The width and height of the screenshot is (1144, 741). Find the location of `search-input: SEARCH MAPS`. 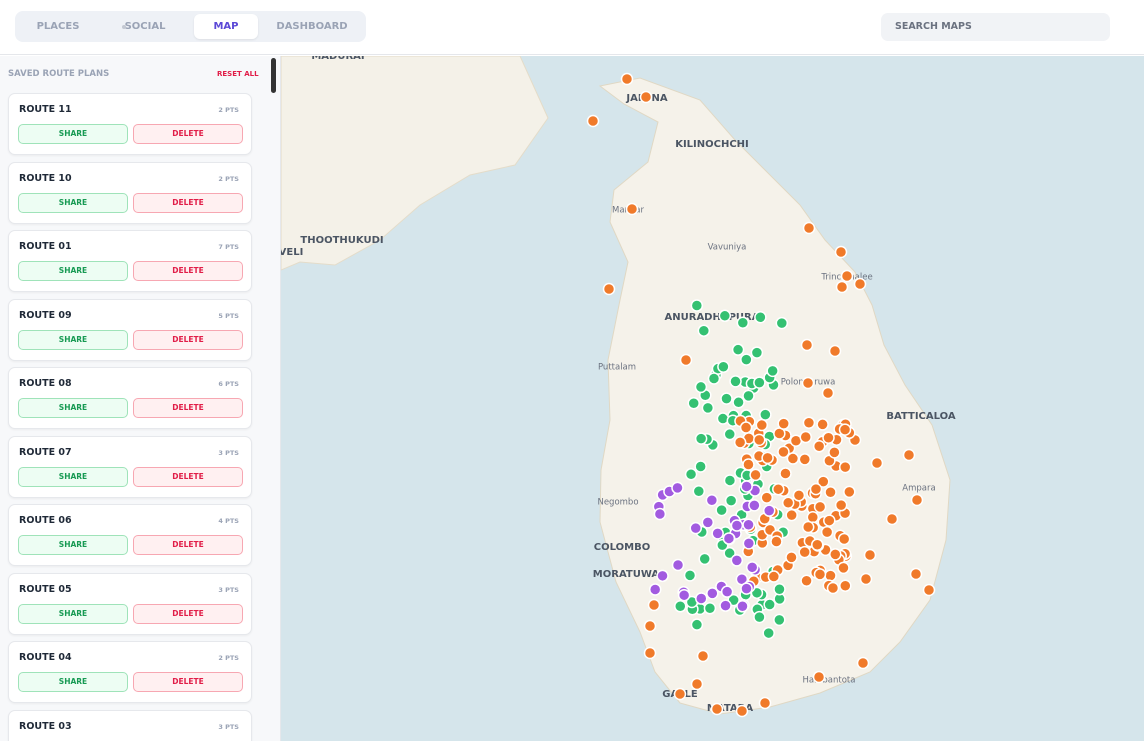

search-input: SEARCH MAPS is located at coordinates (995, 27).